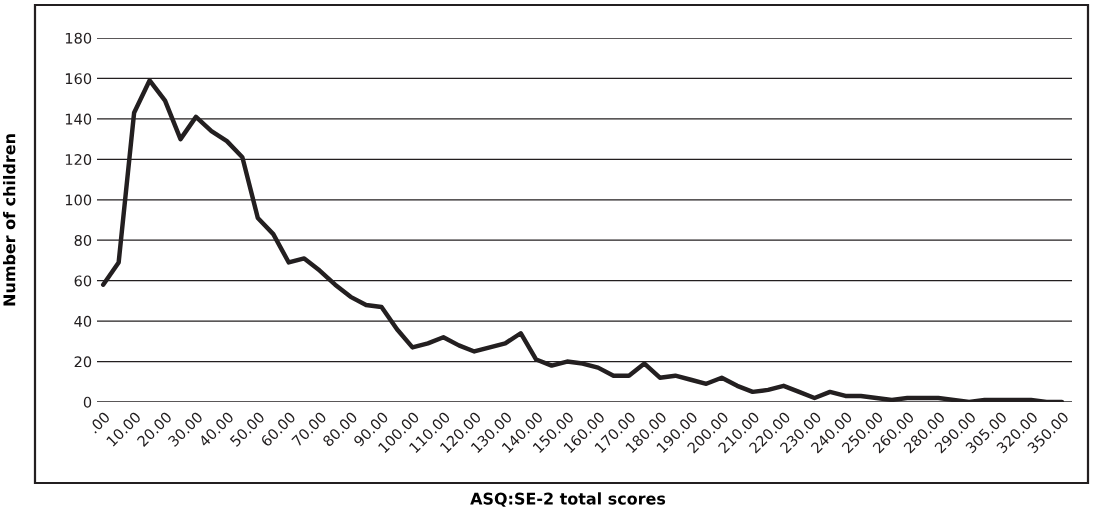  Describe the element at coordinates (83, 362) in the screenshot. I see `y-tick-label: 20` at that location.